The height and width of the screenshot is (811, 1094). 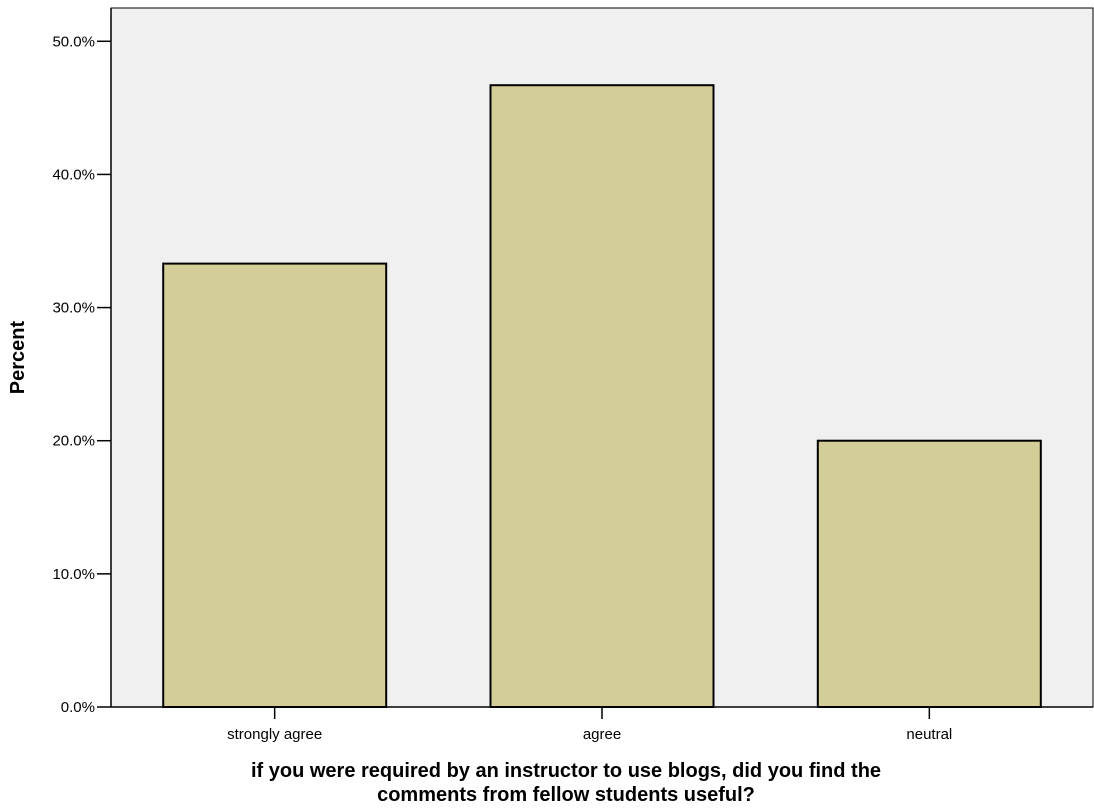 What do you see at coordinates (566, 795) in the screenshot?
I see `x-axis-title-line-2: comments from fellow students useful?` at bounding box center [566, 795].